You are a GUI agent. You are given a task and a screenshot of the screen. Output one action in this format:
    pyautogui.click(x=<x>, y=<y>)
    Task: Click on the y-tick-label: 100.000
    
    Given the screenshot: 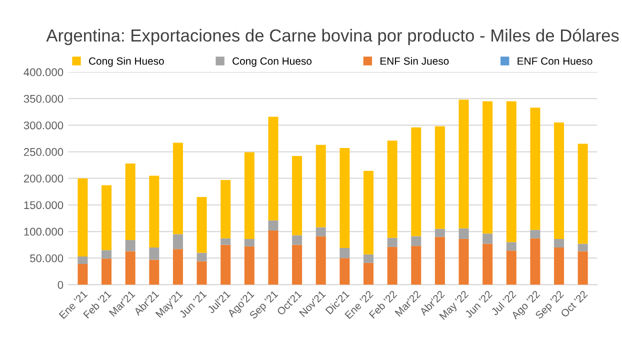 What is the action you would take?
    pyautogui.click(x=44, y=232)
    